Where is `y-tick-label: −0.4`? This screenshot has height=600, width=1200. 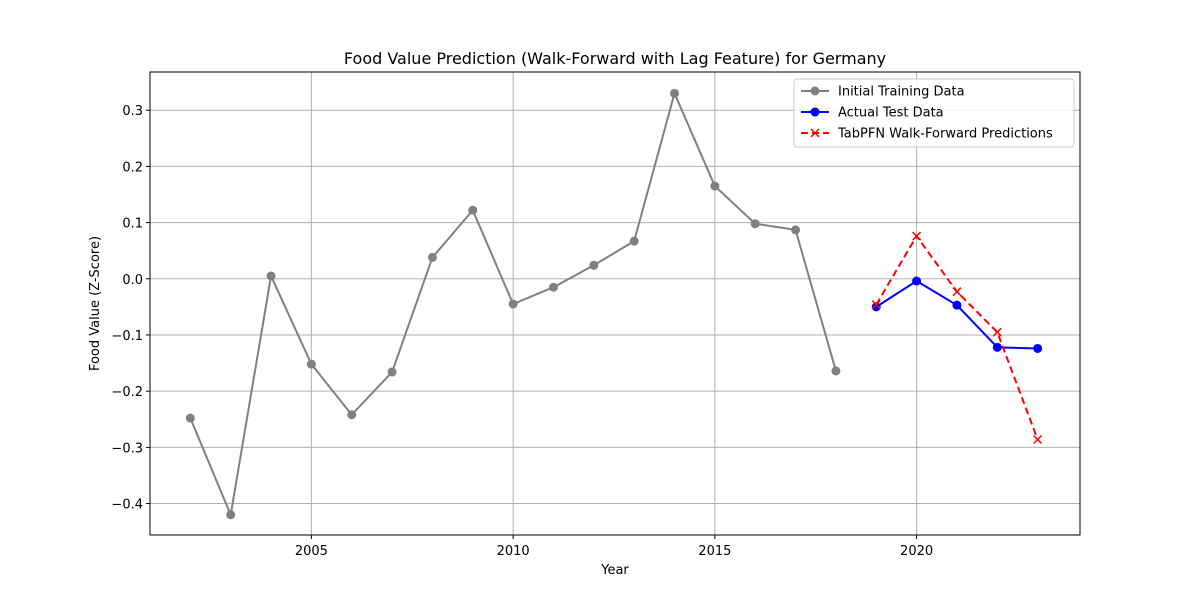
y-tick-label: −0.4 is located at coordinates (127, 505).